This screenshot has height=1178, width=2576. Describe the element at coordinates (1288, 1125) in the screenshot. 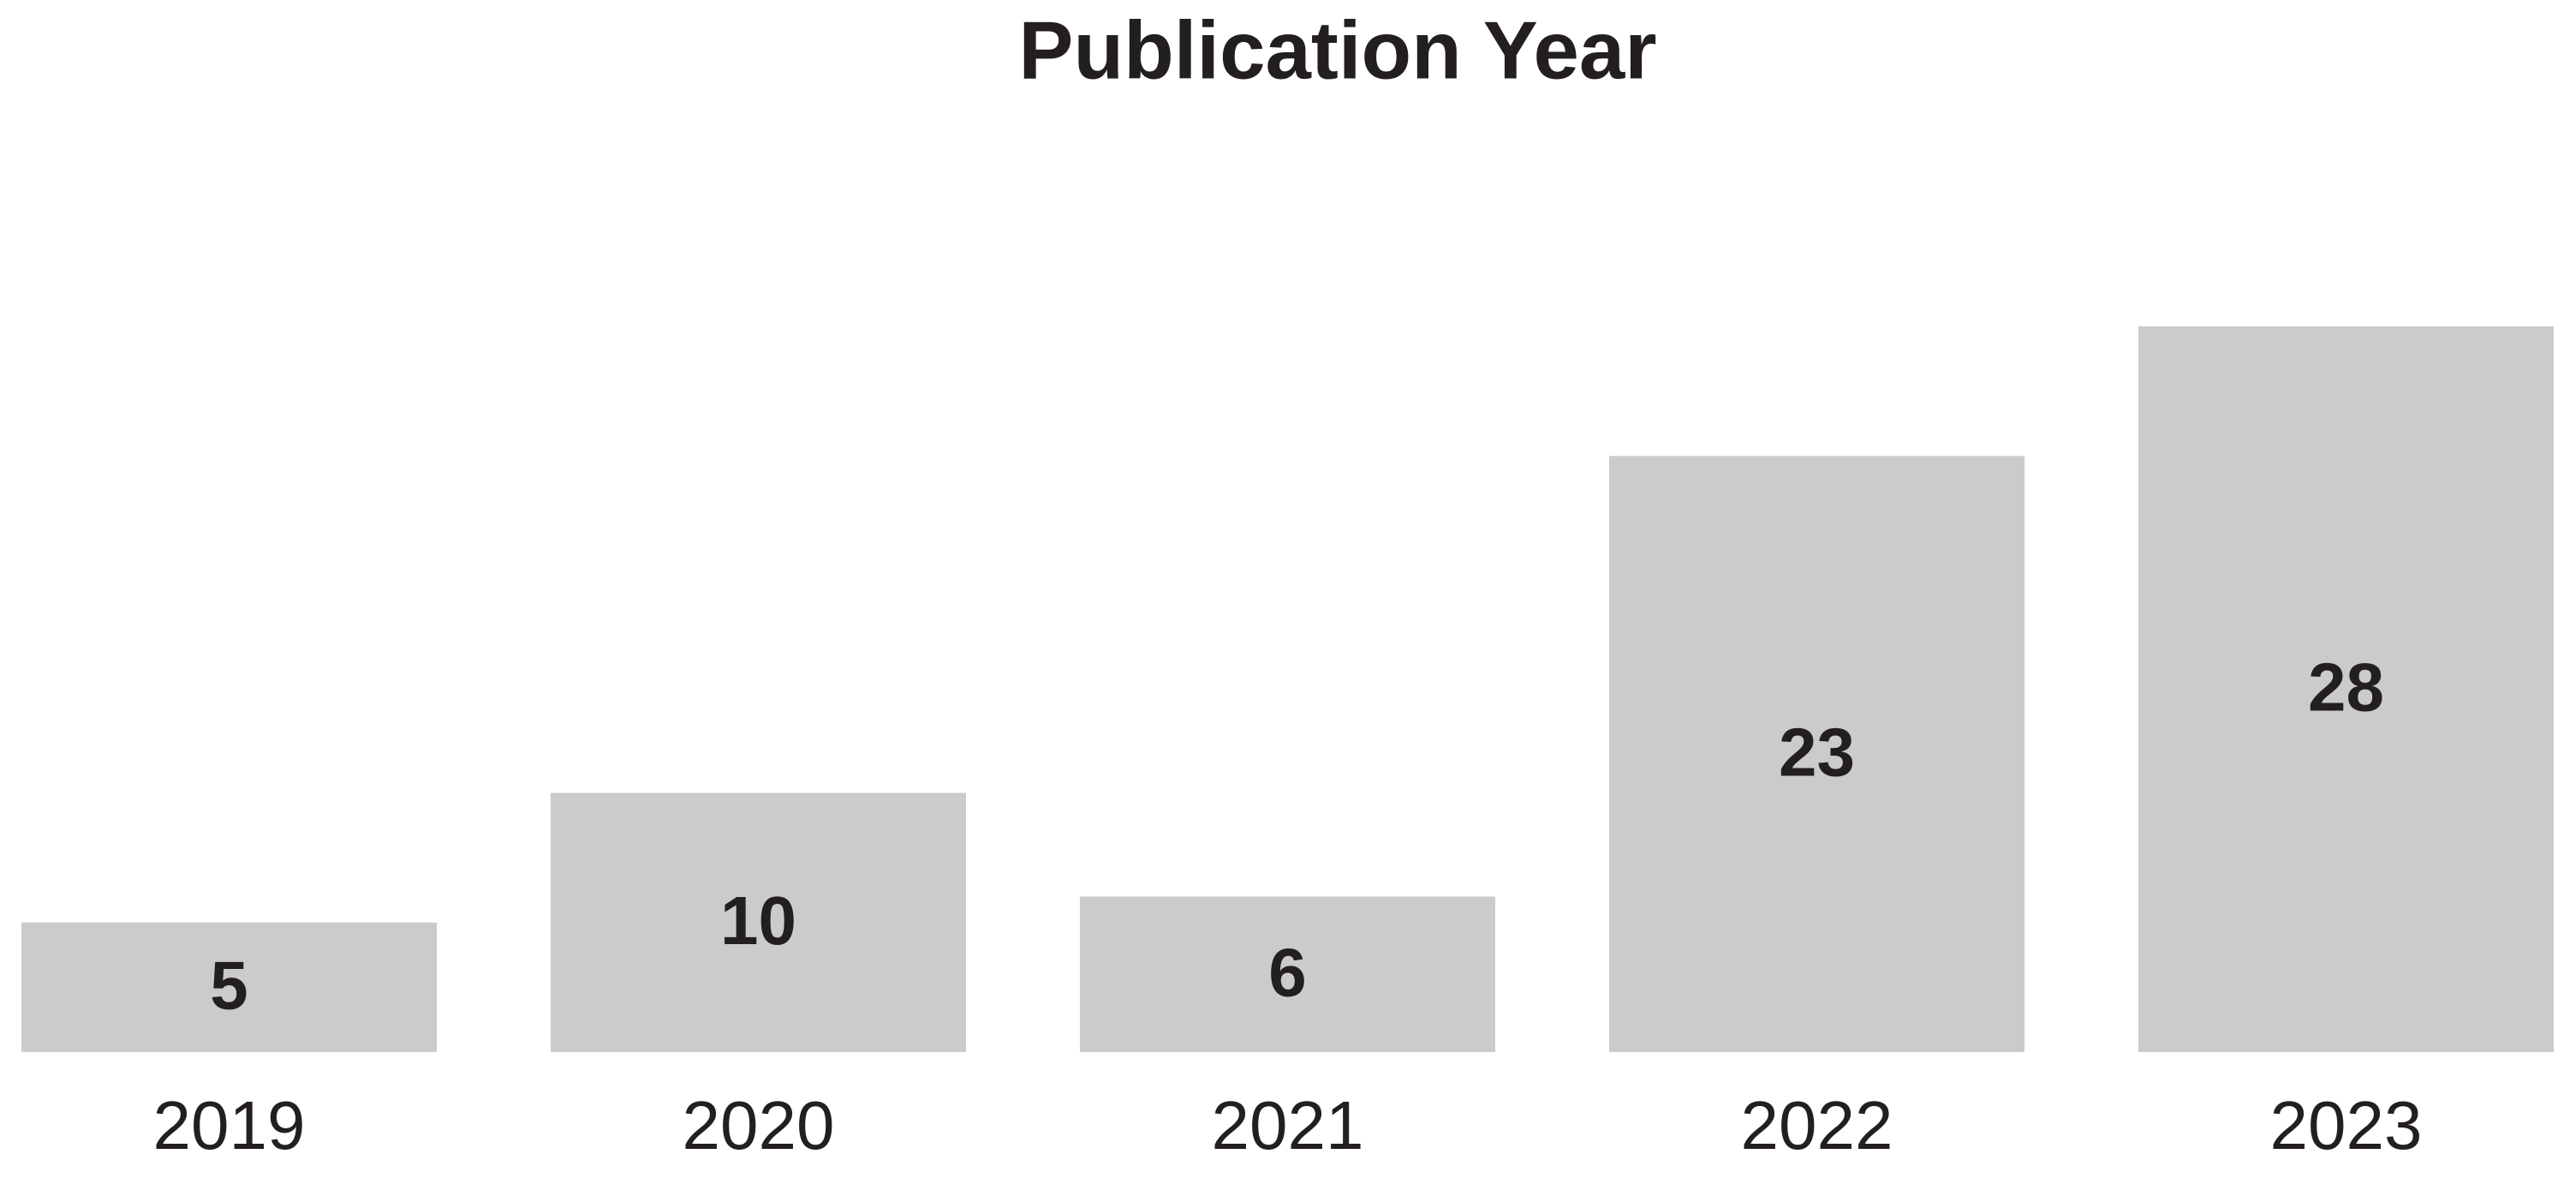

I see `x-tick-label: 2021` at that location.